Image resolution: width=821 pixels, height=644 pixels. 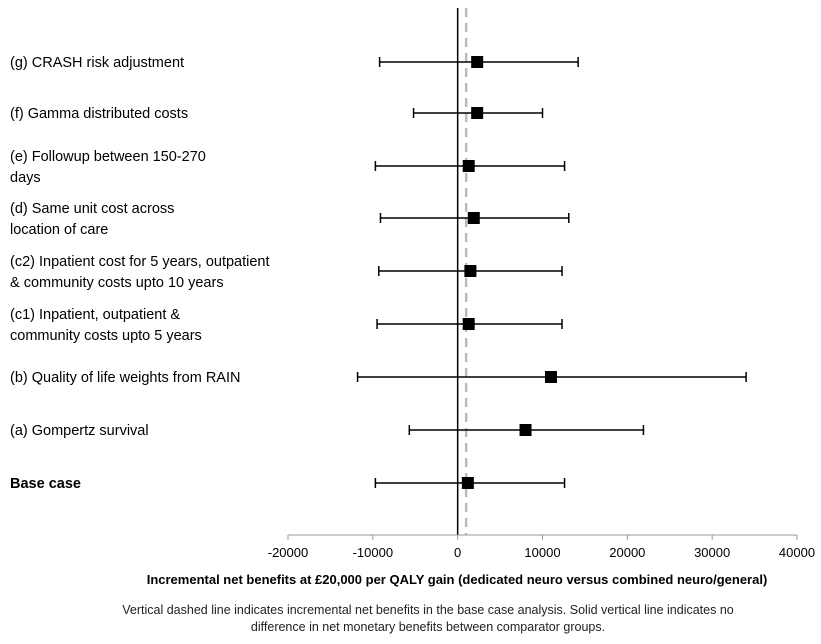 I want to click on row-label-line: (f) Gamma distributed costs, so click(x=99, y=114).